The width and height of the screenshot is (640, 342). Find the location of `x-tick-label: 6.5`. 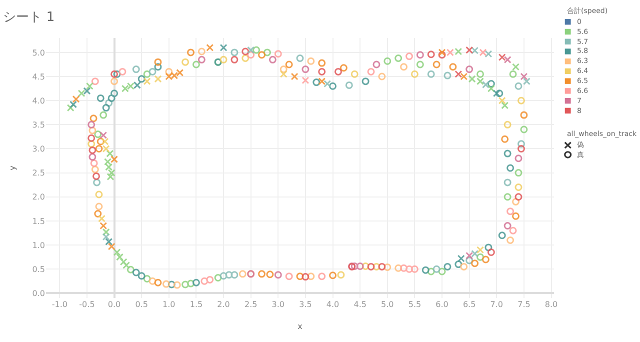

x-tick-label: 6.5 is located at coordinates (469, 304).